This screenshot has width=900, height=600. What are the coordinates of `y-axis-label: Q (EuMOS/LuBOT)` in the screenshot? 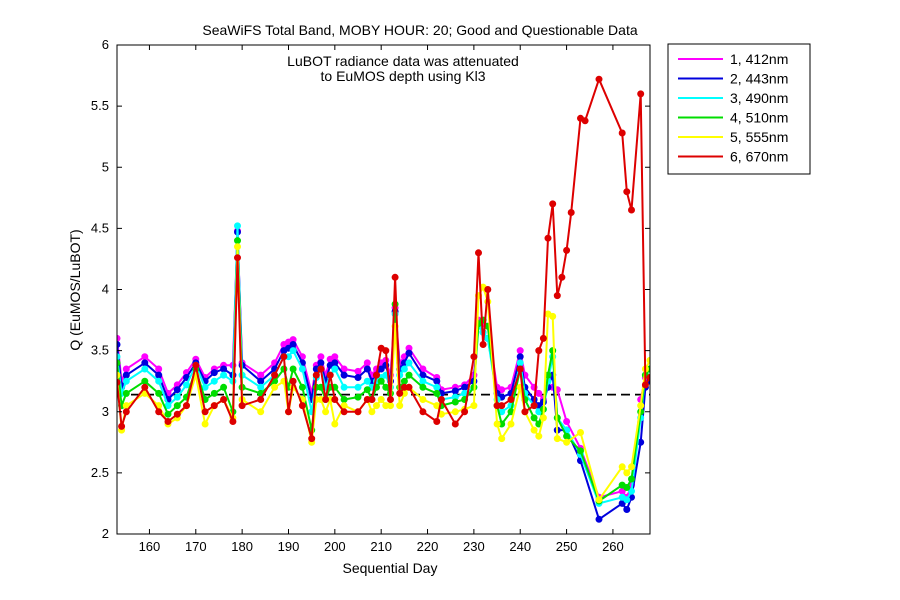 It's located at (75, 289).